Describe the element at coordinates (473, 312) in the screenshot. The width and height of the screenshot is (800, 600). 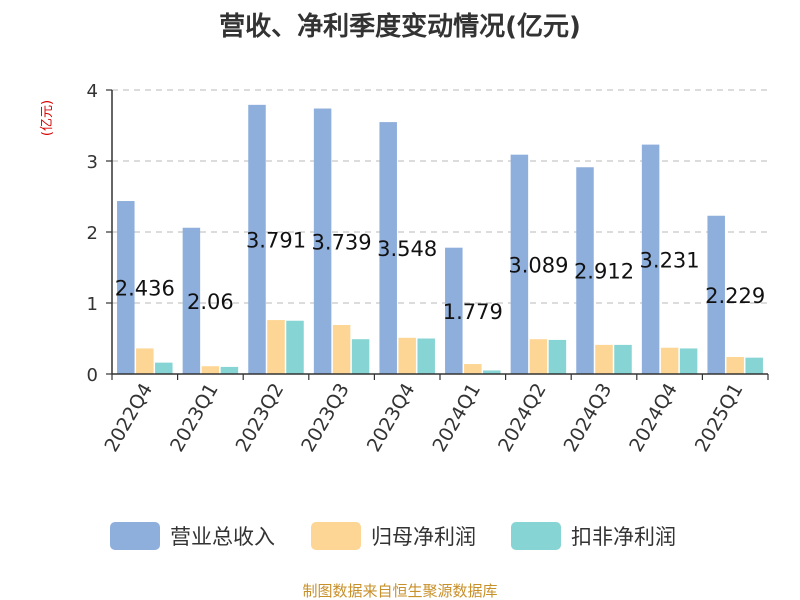
I see `data-label: 1.779` at that location.